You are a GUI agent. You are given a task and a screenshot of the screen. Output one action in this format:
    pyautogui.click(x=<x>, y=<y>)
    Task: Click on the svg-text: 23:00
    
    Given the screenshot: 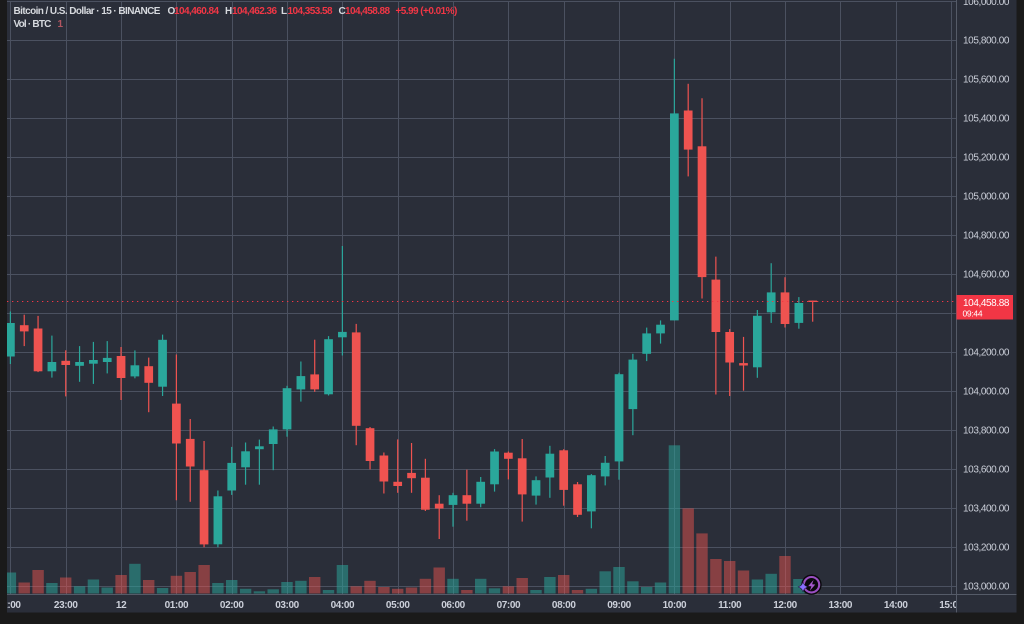 What is the action you would take?
    pyautogui.click(x=66, y=605)
    